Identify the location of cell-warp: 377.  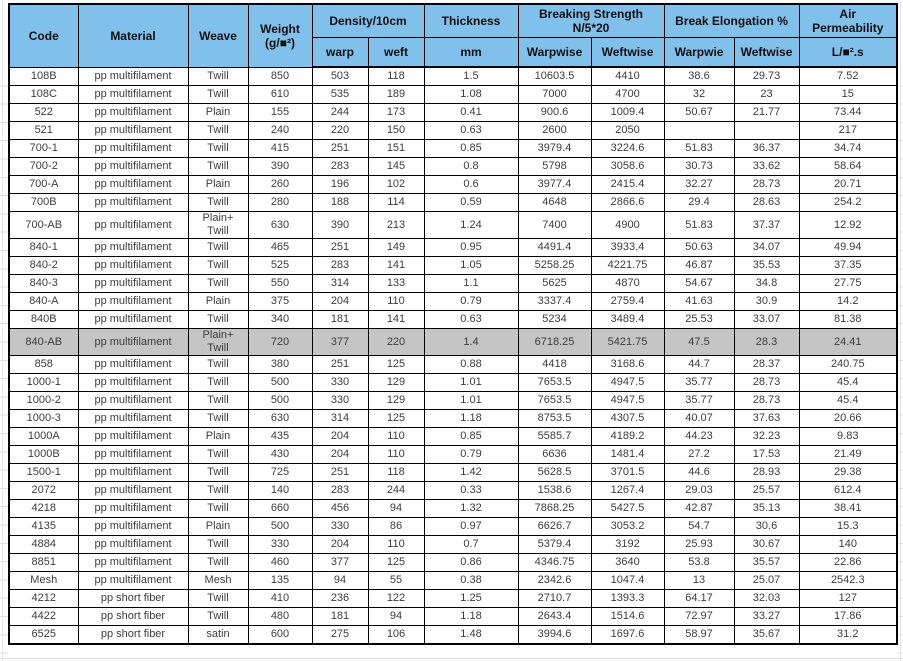
(340, 562).